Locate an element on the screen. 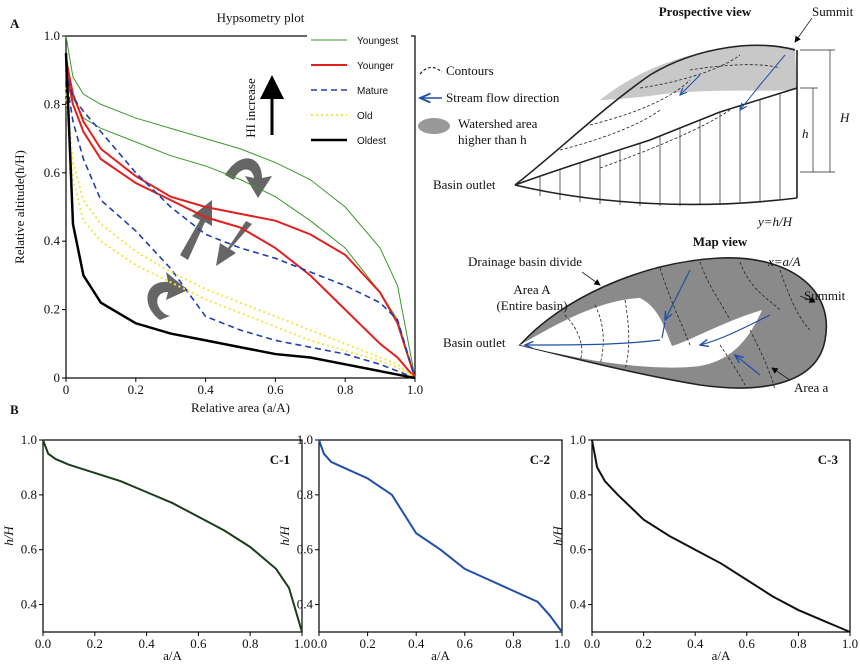  chart-title: Hypsometry plot is located at coordinates (261, 17).